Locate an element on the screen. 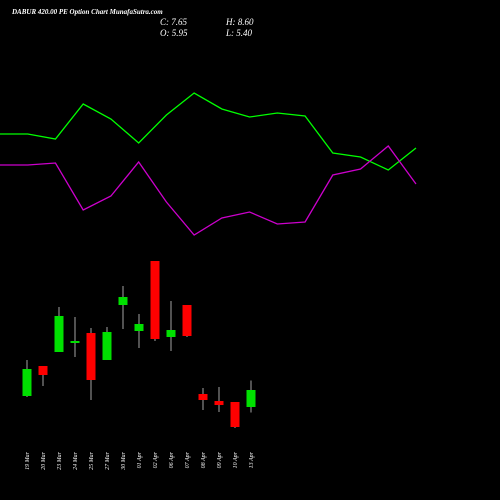 The image size is (500, 500). x-tick-label: 30 Mar is located at coordinates (124, 460).